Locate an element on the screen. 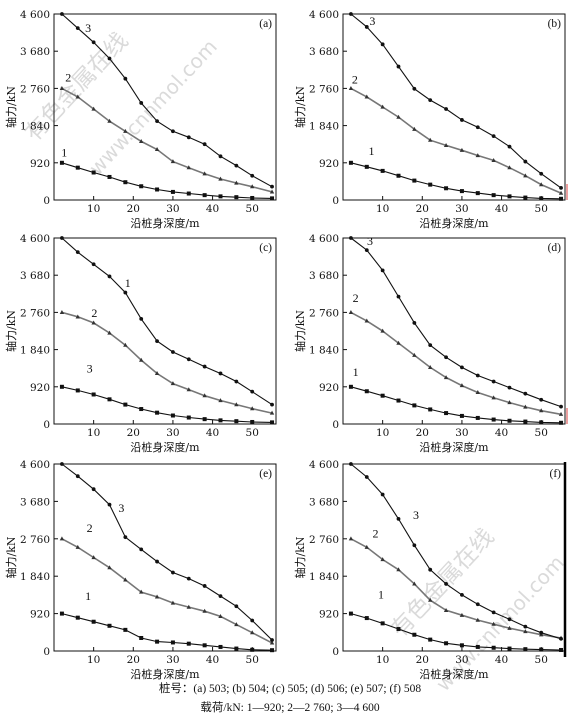  y-tick-label: 3 680 is located at coordinates (35, 52).